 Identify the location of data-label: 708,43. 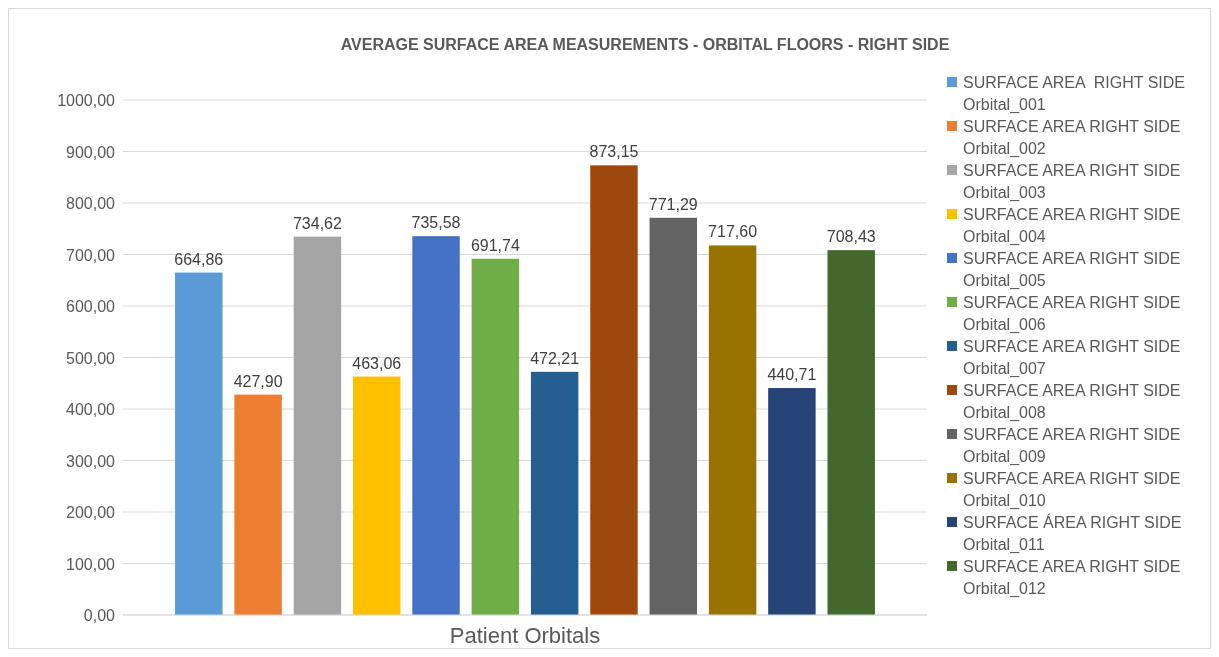
(851, 237).